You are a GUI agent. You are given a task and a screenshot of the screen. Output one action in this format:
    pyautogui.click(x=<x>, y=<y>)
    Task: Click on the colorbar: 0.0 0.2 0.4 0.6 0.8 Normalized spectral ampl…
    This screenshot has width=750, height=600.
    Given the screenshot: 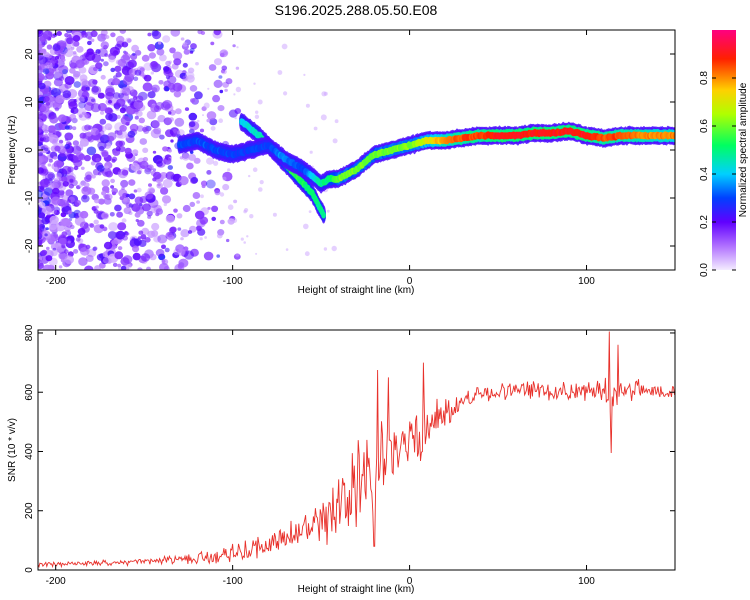 What is the action you would take?
    pyautogui.click(x=724, y=153)
    